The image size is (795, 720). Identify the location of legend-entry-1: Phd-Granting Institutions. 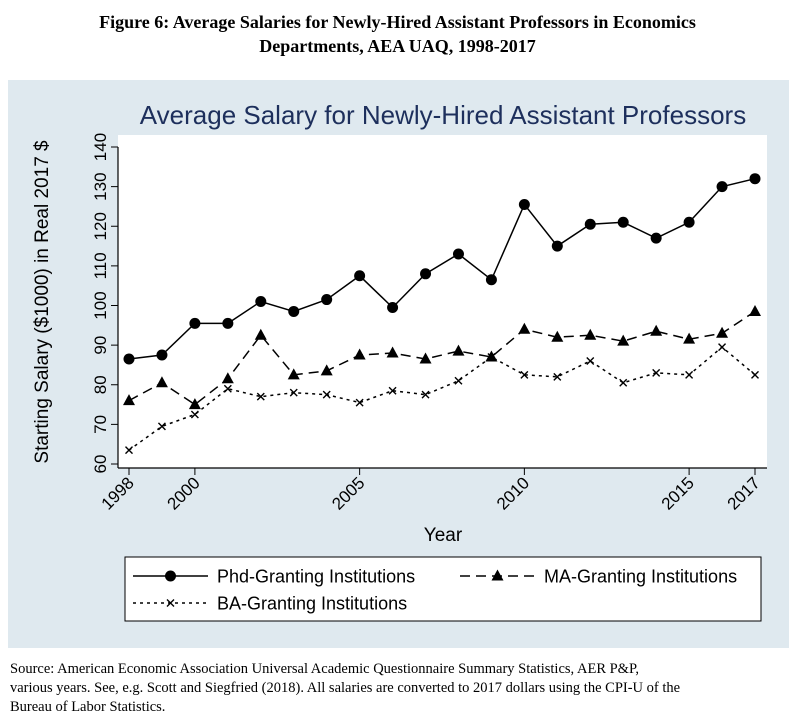
(274, 577).